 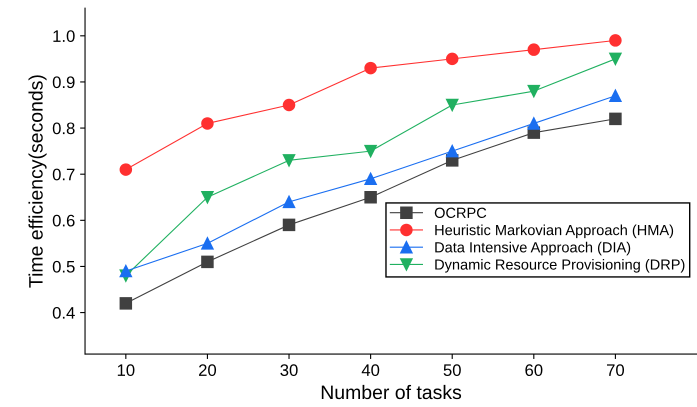 I want to click on x-tick-label: 60, so click(x=533, y=370).